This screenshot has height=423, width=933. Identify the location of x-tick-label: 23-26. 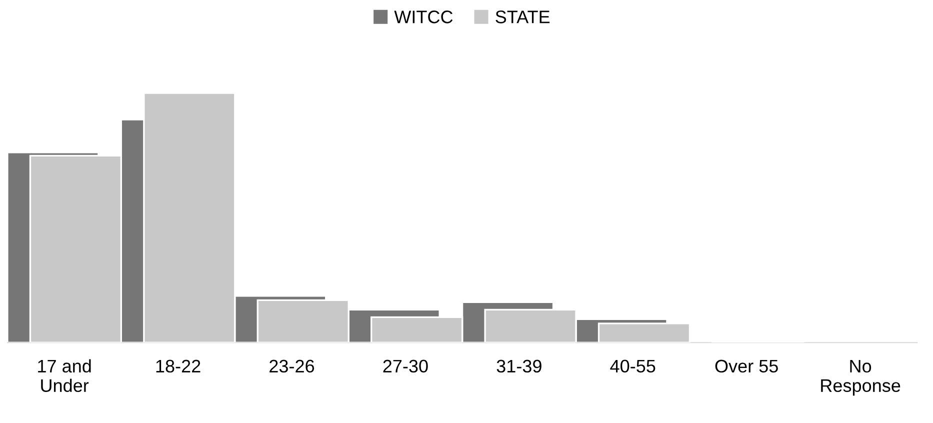
(292, 366).